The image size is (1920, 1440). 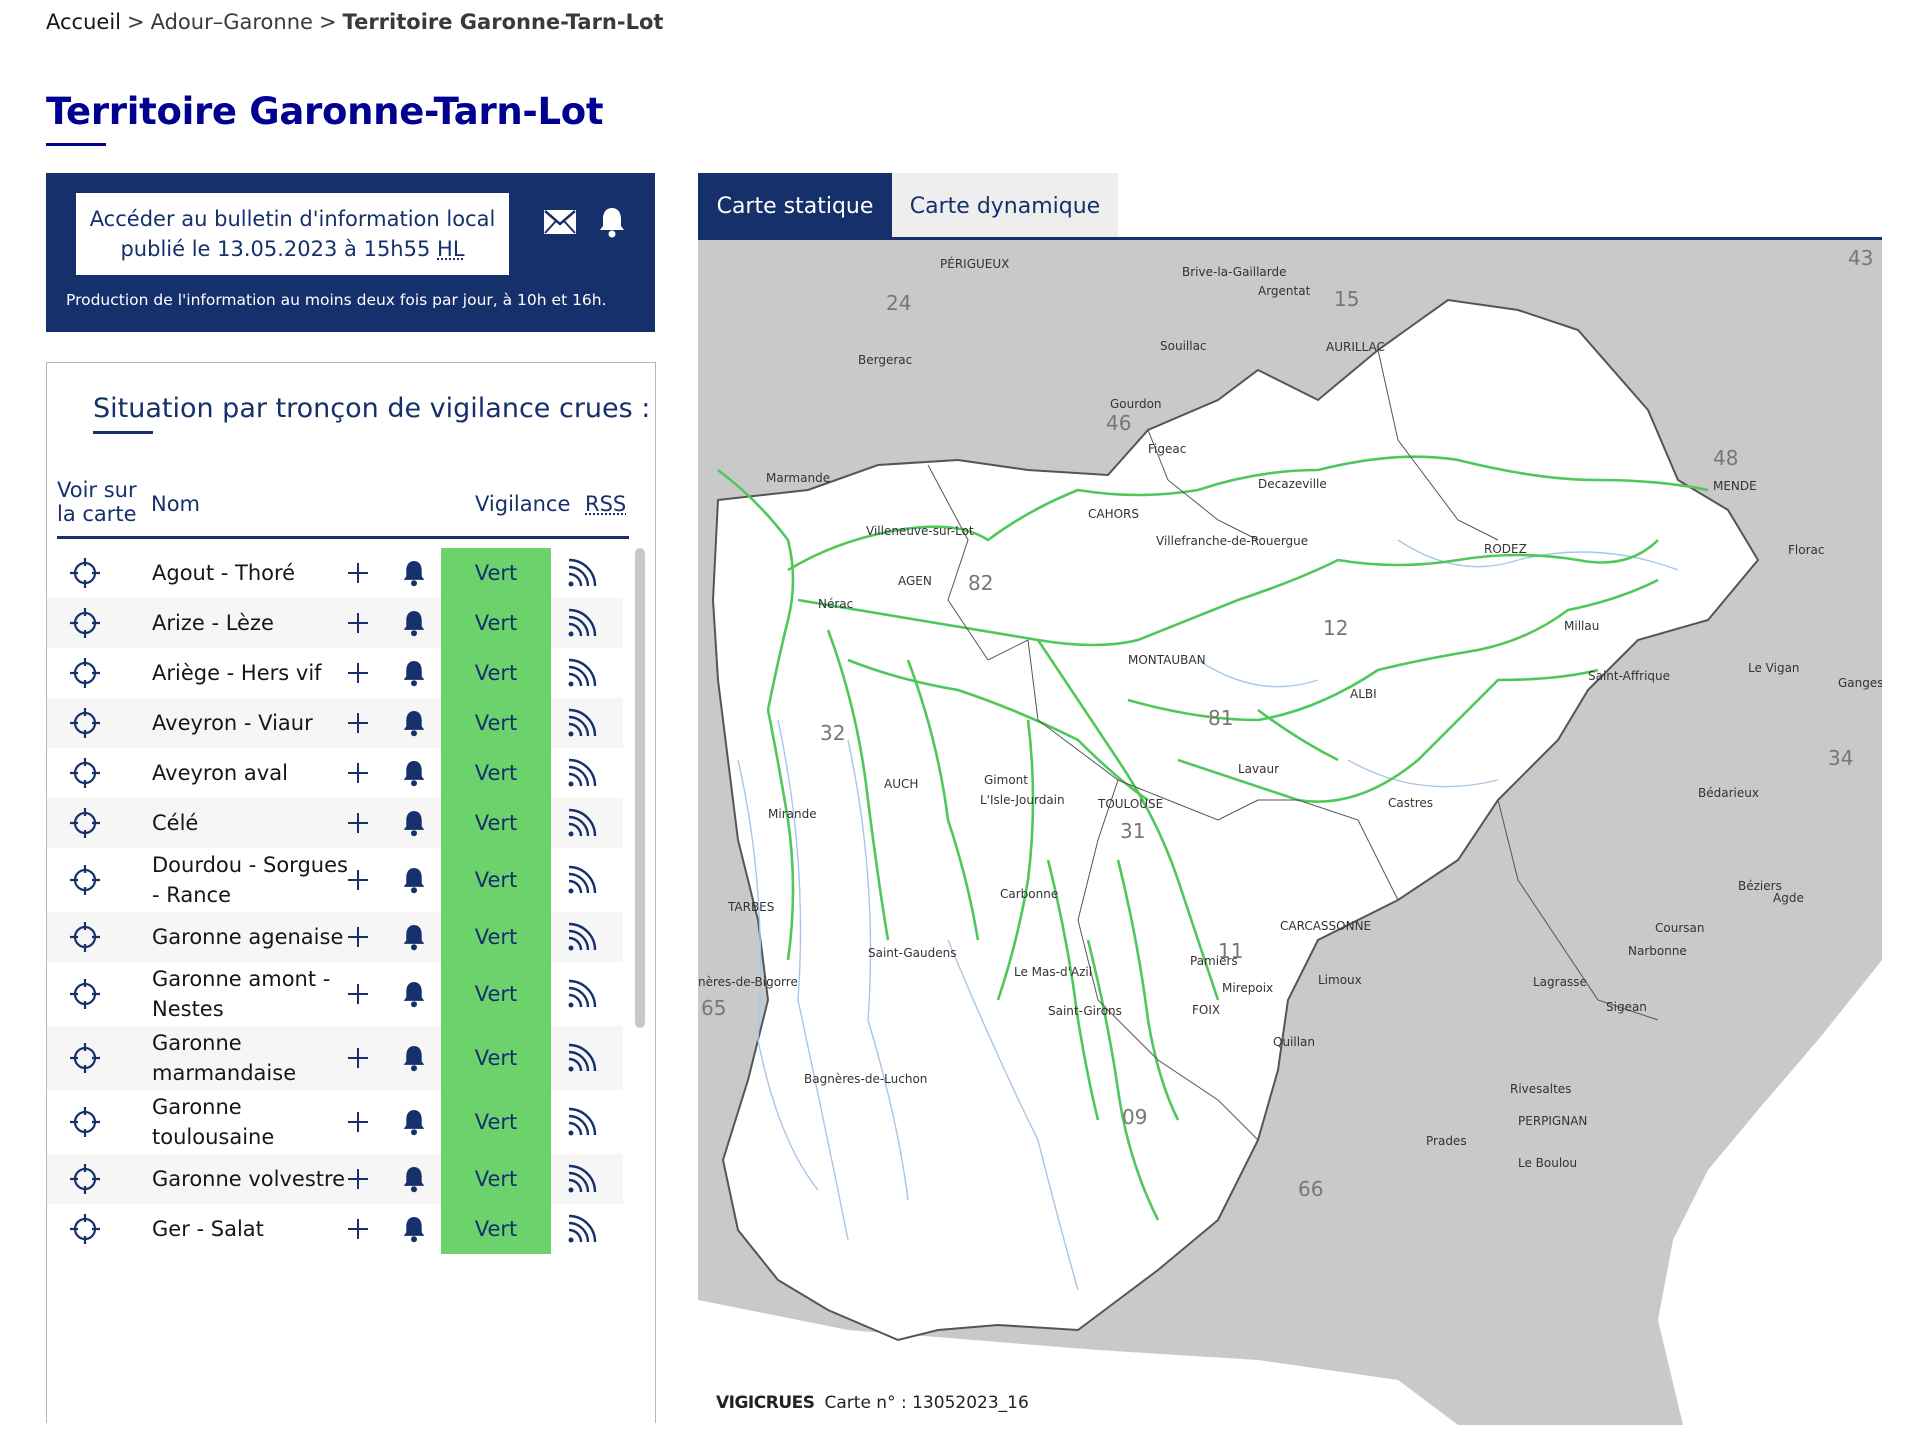 I want to click on dept-65: 65, so click(x=713, y=1008).